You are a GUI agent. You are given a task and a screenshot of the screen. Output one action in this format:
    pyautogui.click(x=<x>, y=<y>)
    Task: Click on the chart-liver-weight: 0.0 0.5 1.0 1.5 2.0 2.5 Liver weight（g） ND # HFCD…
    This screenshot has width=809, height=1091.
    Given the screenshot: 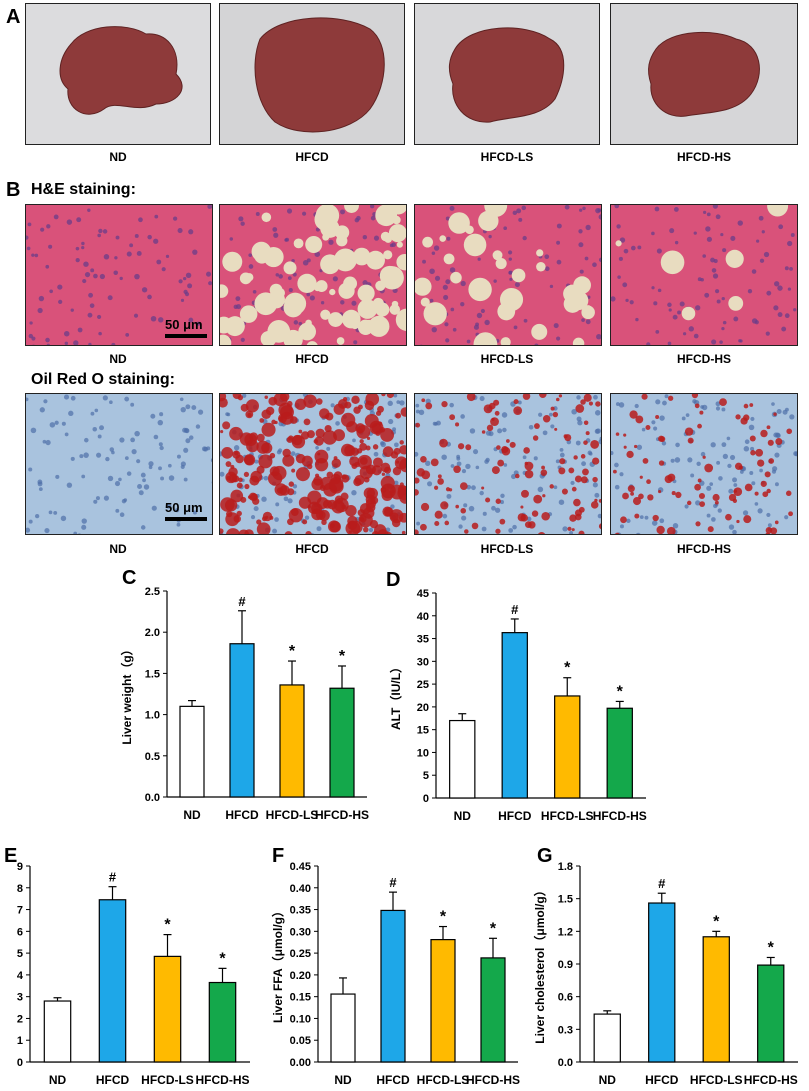 What is the action you would take?
    pyautogui.click(x=244, y=704)
    